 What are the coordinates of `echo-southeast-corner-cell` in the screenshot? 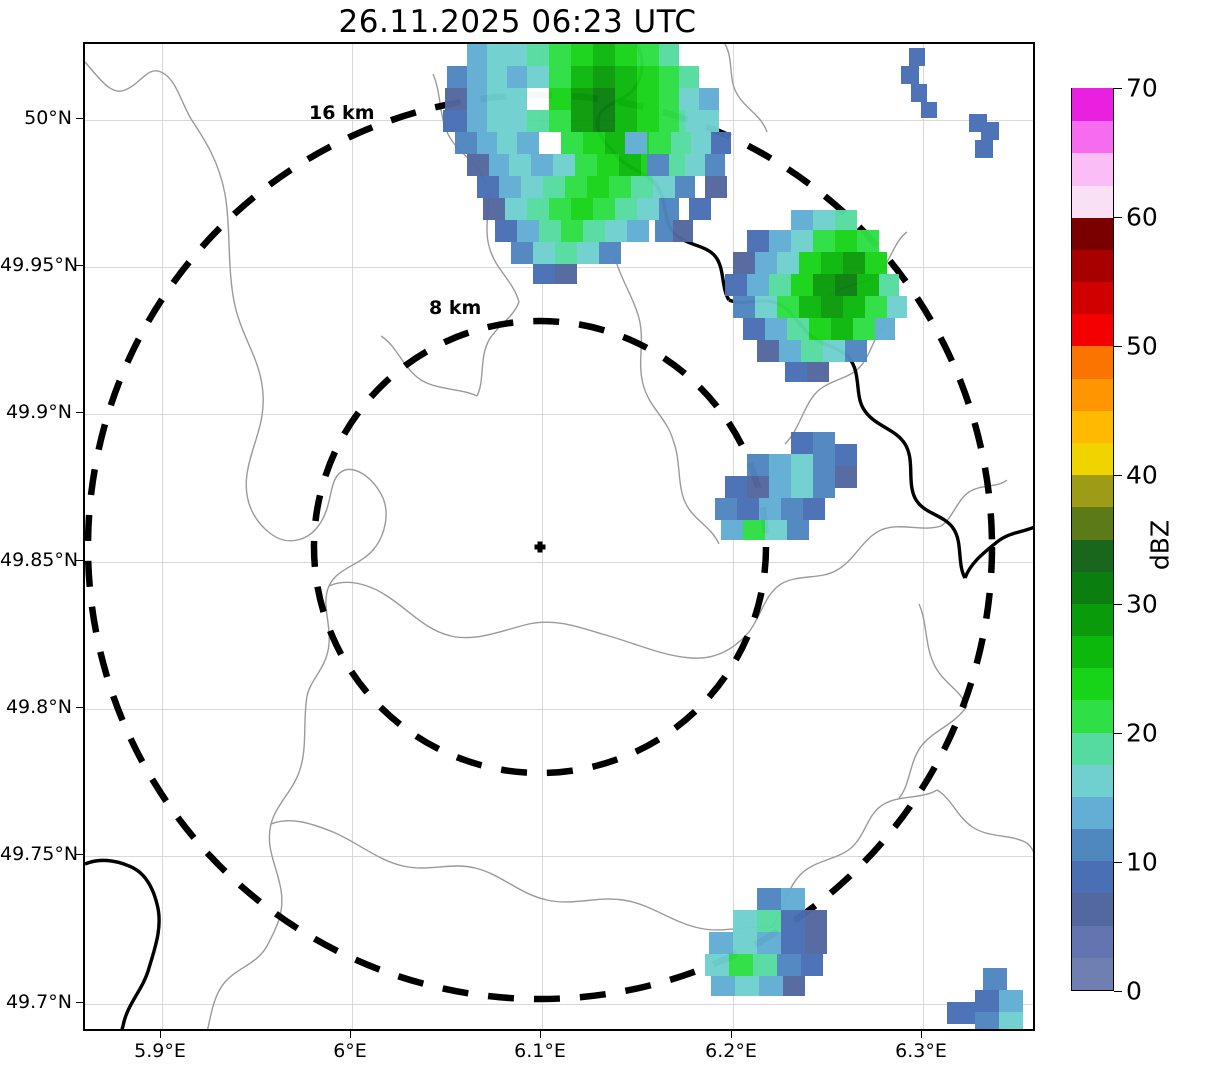 It's located at (985, 998).